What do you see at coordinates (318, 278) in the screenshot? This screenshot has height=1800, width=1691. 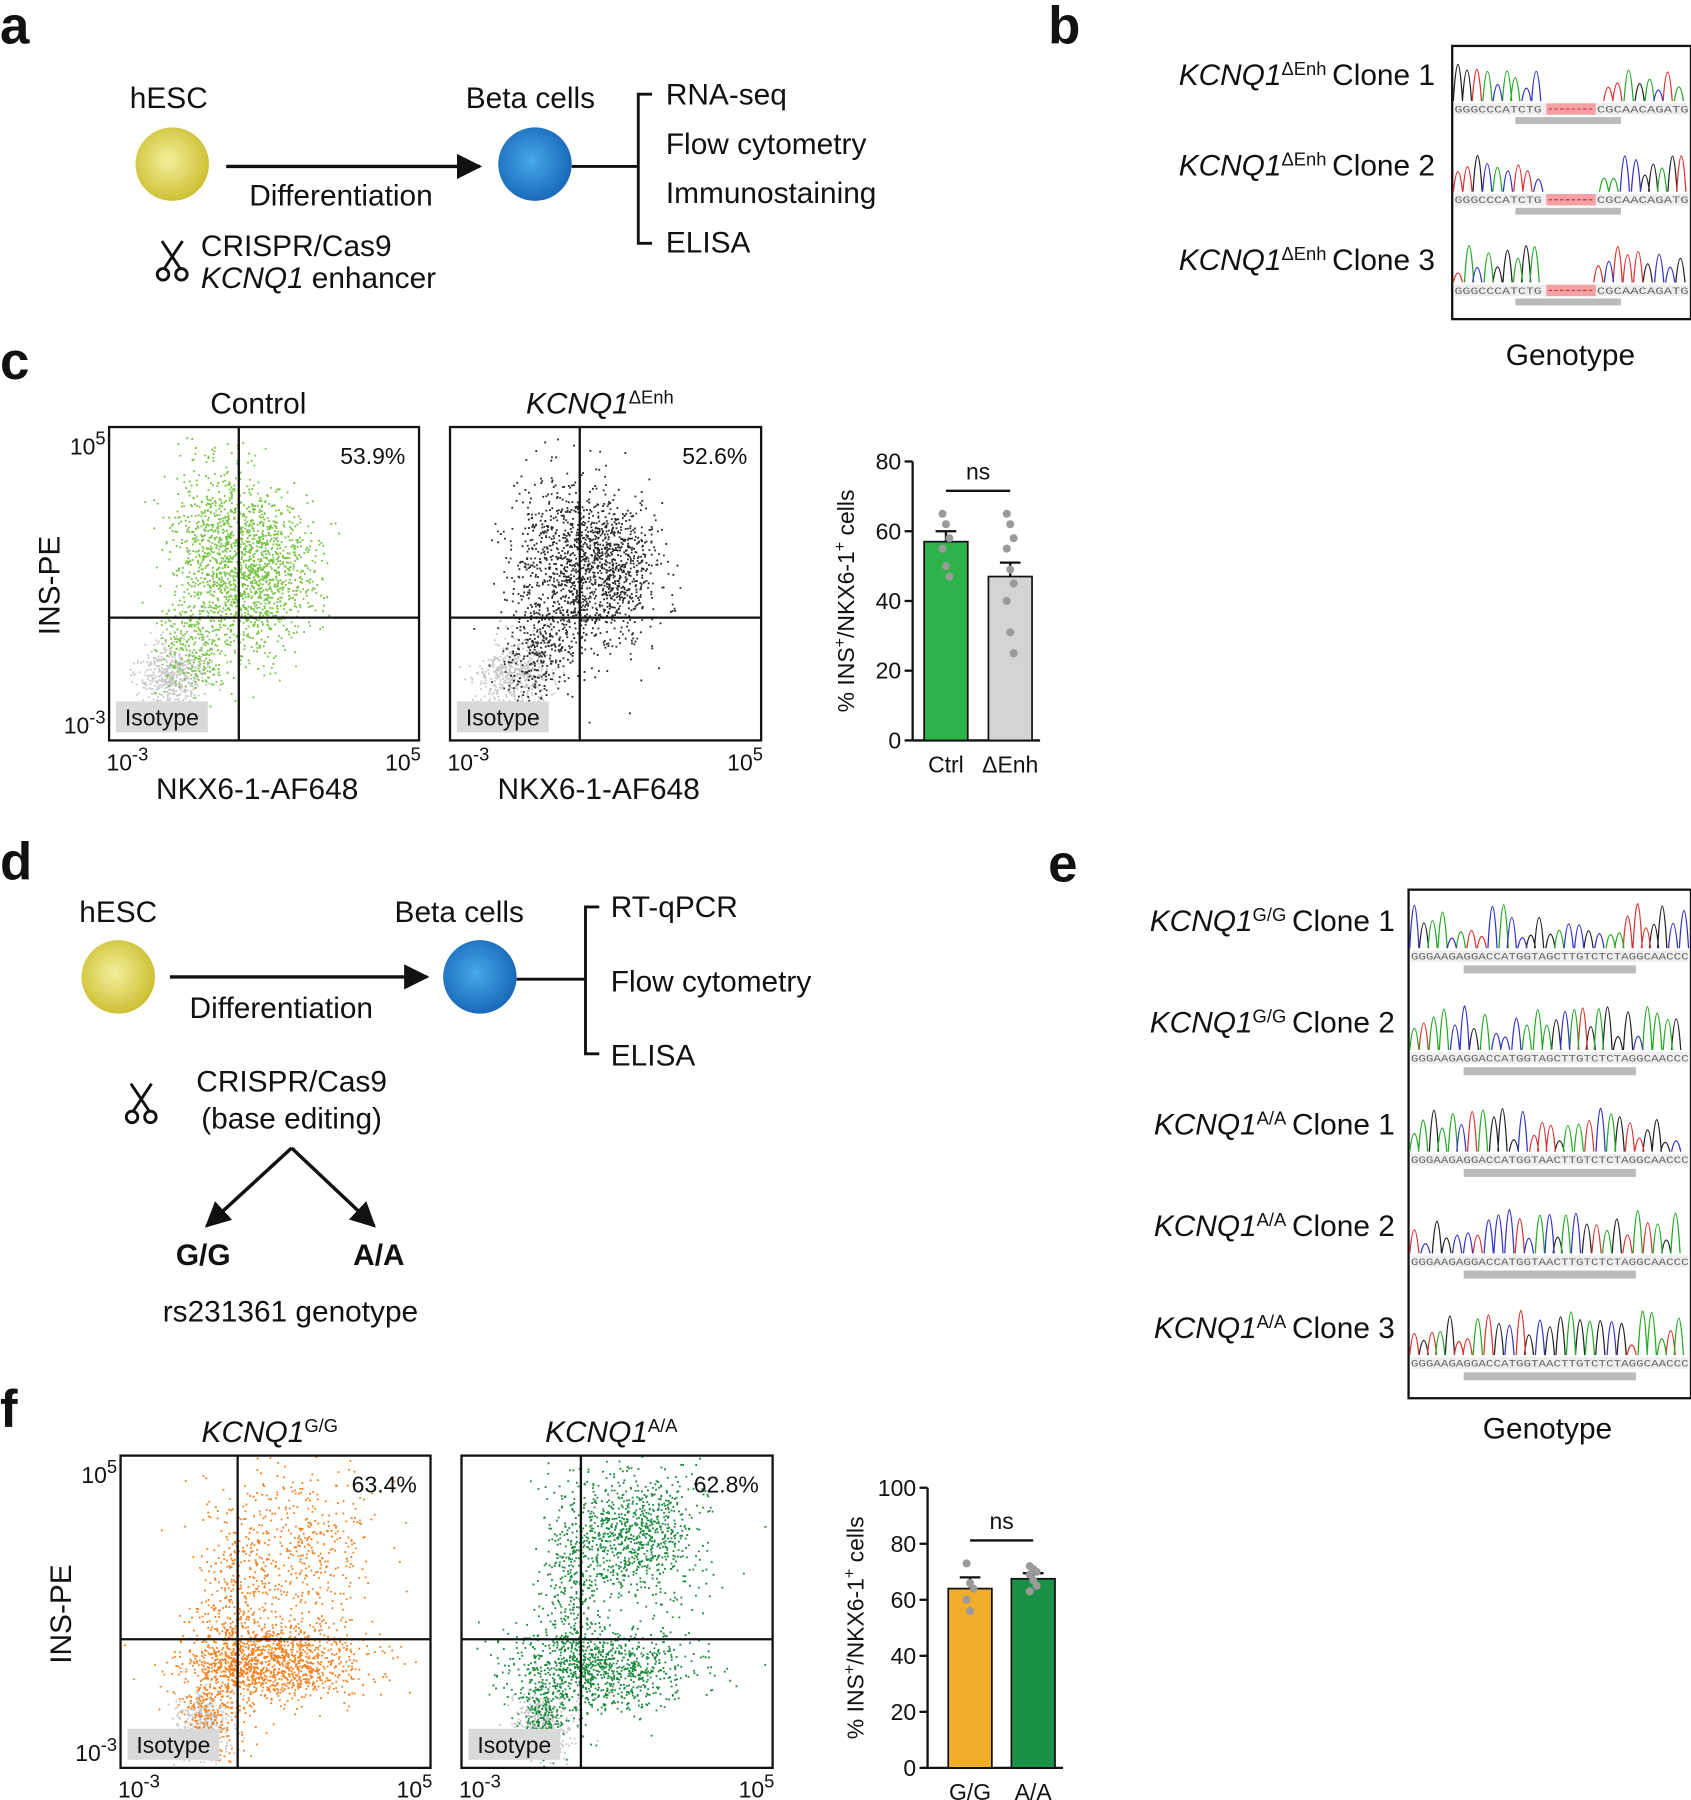 I see `edit-target: KCNQ1 enhancer` at bounding box center [318, 278].